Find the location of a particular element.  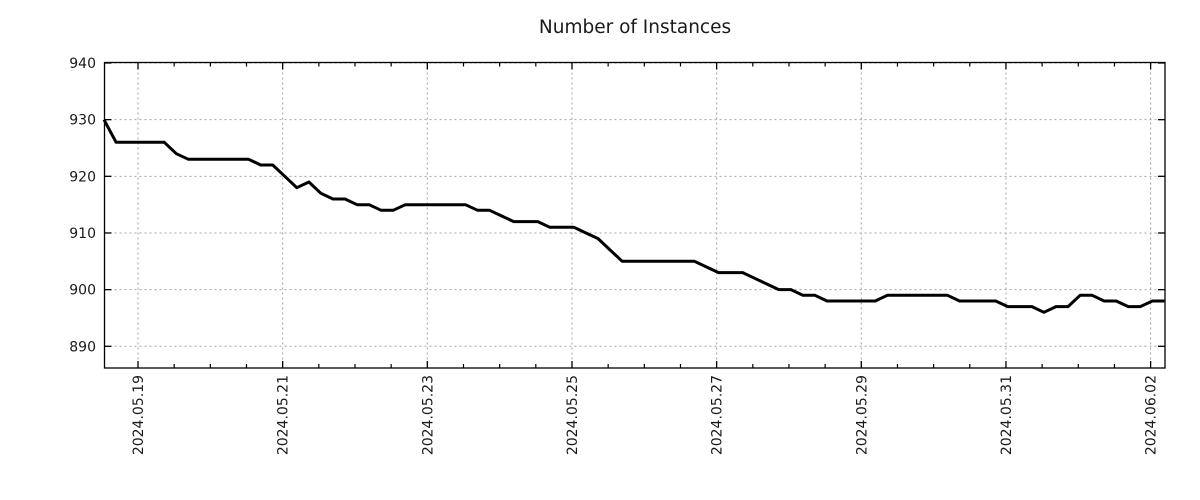

y-tick-label: 940 is located at coordinates (82, 64).